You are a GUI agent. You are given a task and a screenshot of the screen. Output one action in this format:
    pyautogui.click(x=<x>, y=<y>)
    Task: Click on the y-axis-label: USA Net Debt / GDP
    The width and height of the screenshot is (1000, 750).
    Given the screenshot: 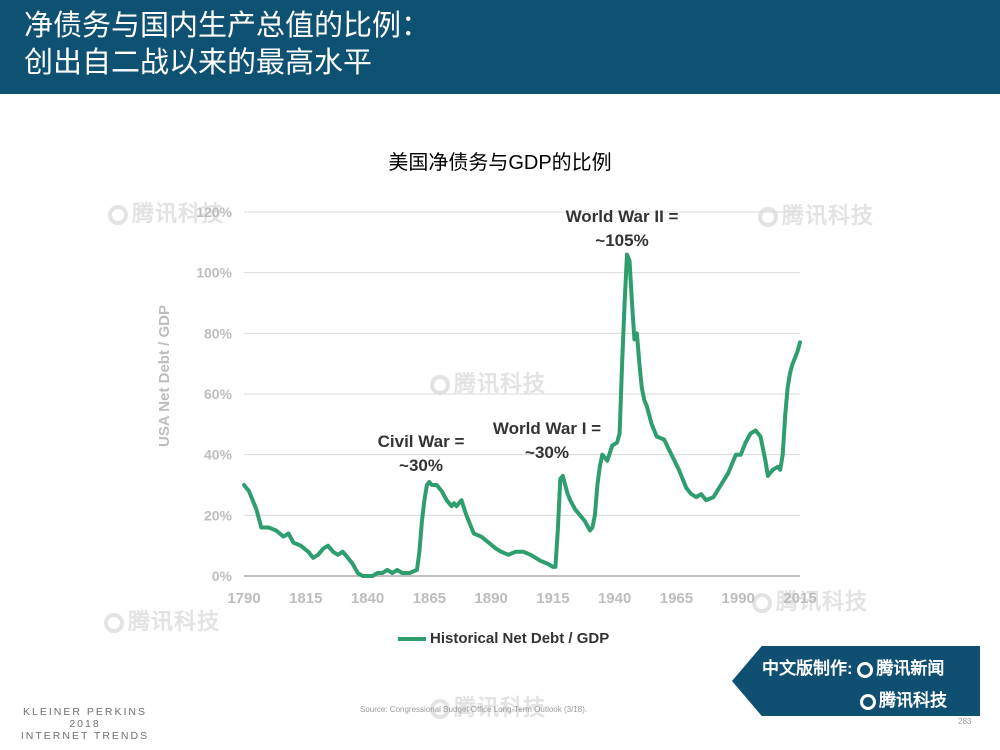 What is the action you would take?
    pyautogui.click(x=164, y=376)
    